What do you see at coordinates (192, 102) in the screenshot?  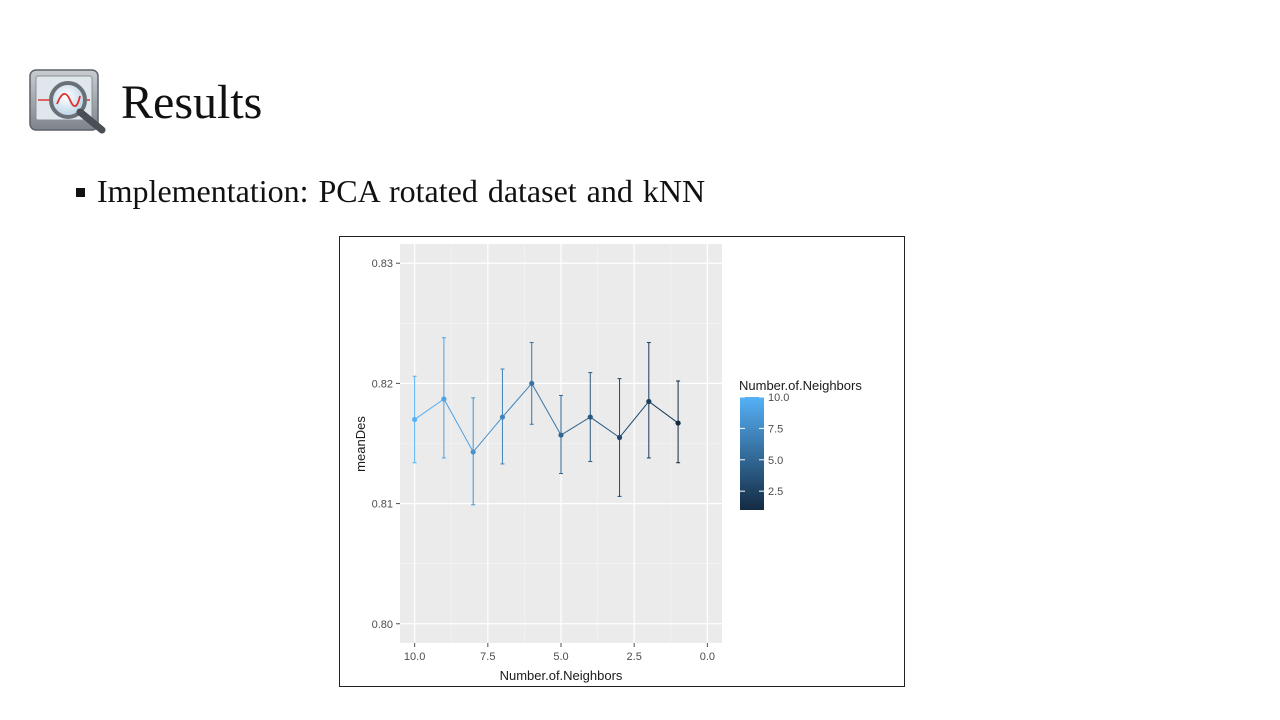 I see `slide-title: Results` at bounding box center [192, 102].